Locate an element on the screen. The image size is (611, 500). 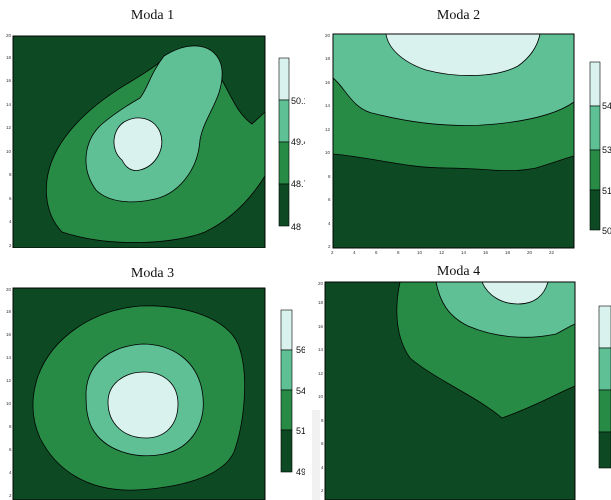
colorbar-label: 51 is located at coordinates (606, 191).